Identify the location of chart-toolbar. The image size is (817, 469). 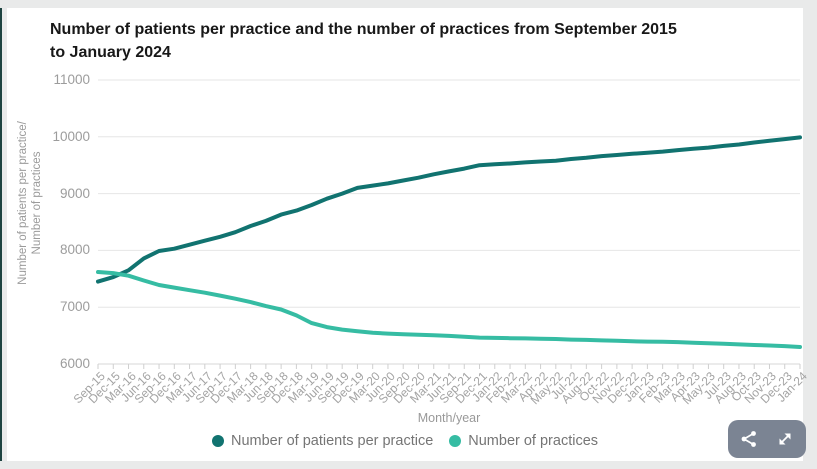
(767, 439).